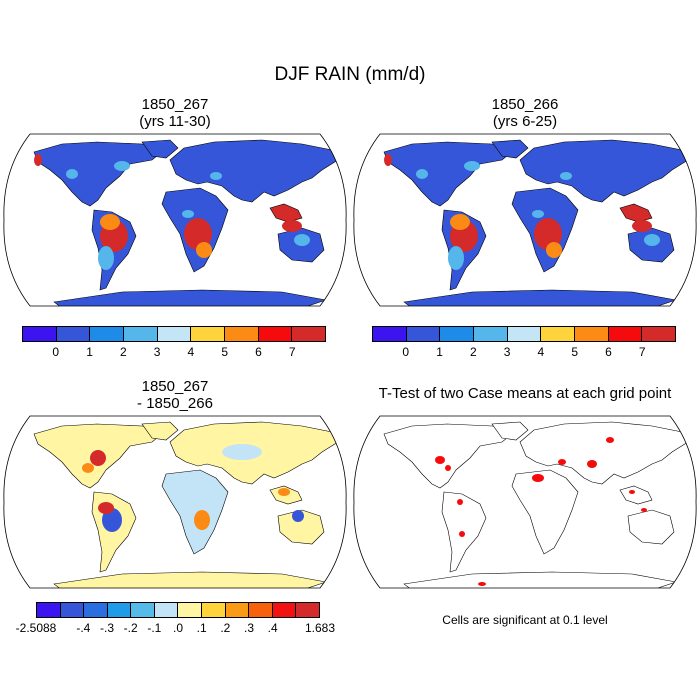  I want to click on panel-title-top-right: 1850_266 (yrs 6-25), so click(525, 113).